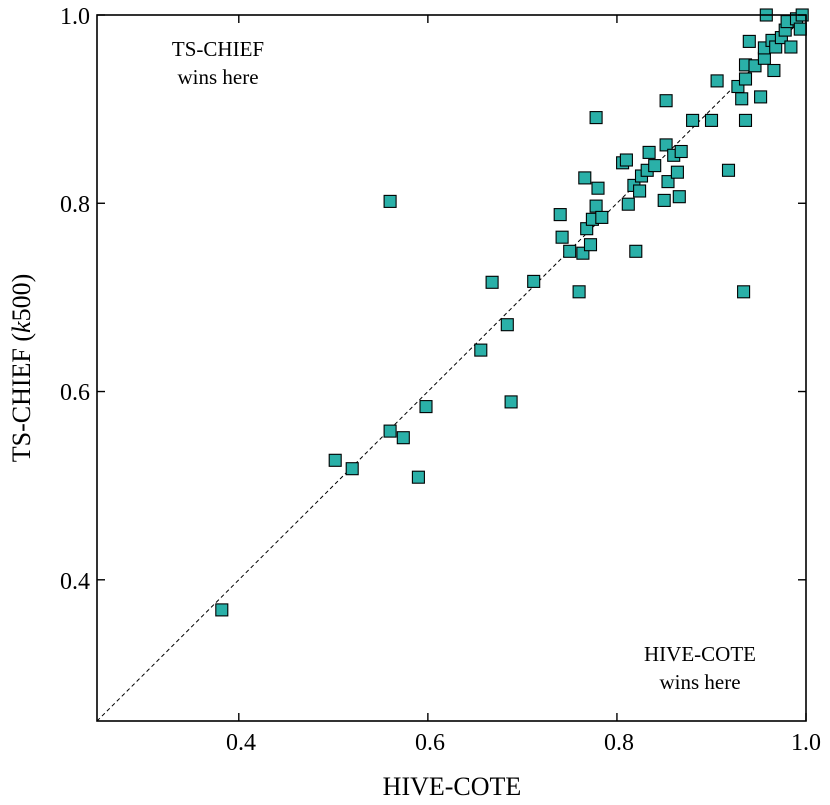 The image size is (830, 805). What do you see at coordinates (218, 49) in the screenshot?
I see `annotation-ts-chief-line1: TS-CHIEF` at bounding box center [218, 49].